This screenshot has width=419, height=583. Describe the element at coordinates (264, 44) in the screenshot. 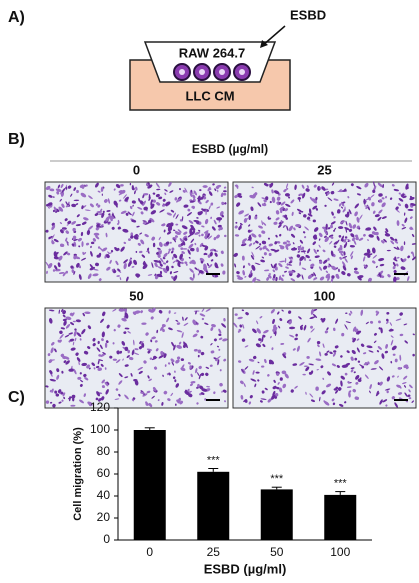

I see `arrow-head` at that location.